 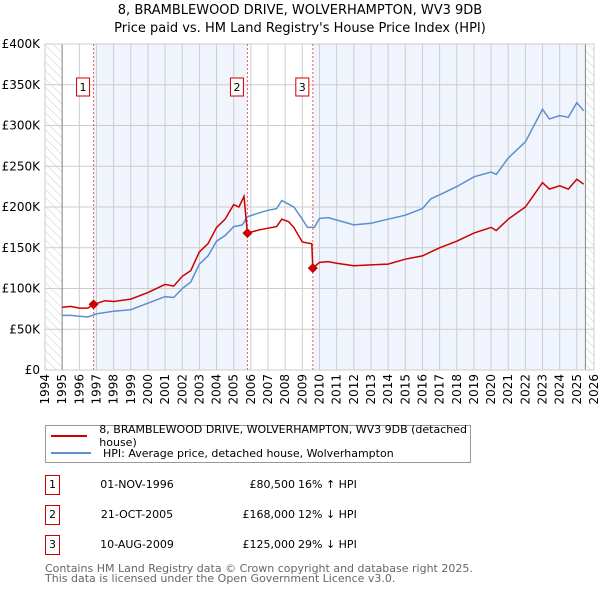 I want to click on legend-swatch-property, so click(x=69, y=436).